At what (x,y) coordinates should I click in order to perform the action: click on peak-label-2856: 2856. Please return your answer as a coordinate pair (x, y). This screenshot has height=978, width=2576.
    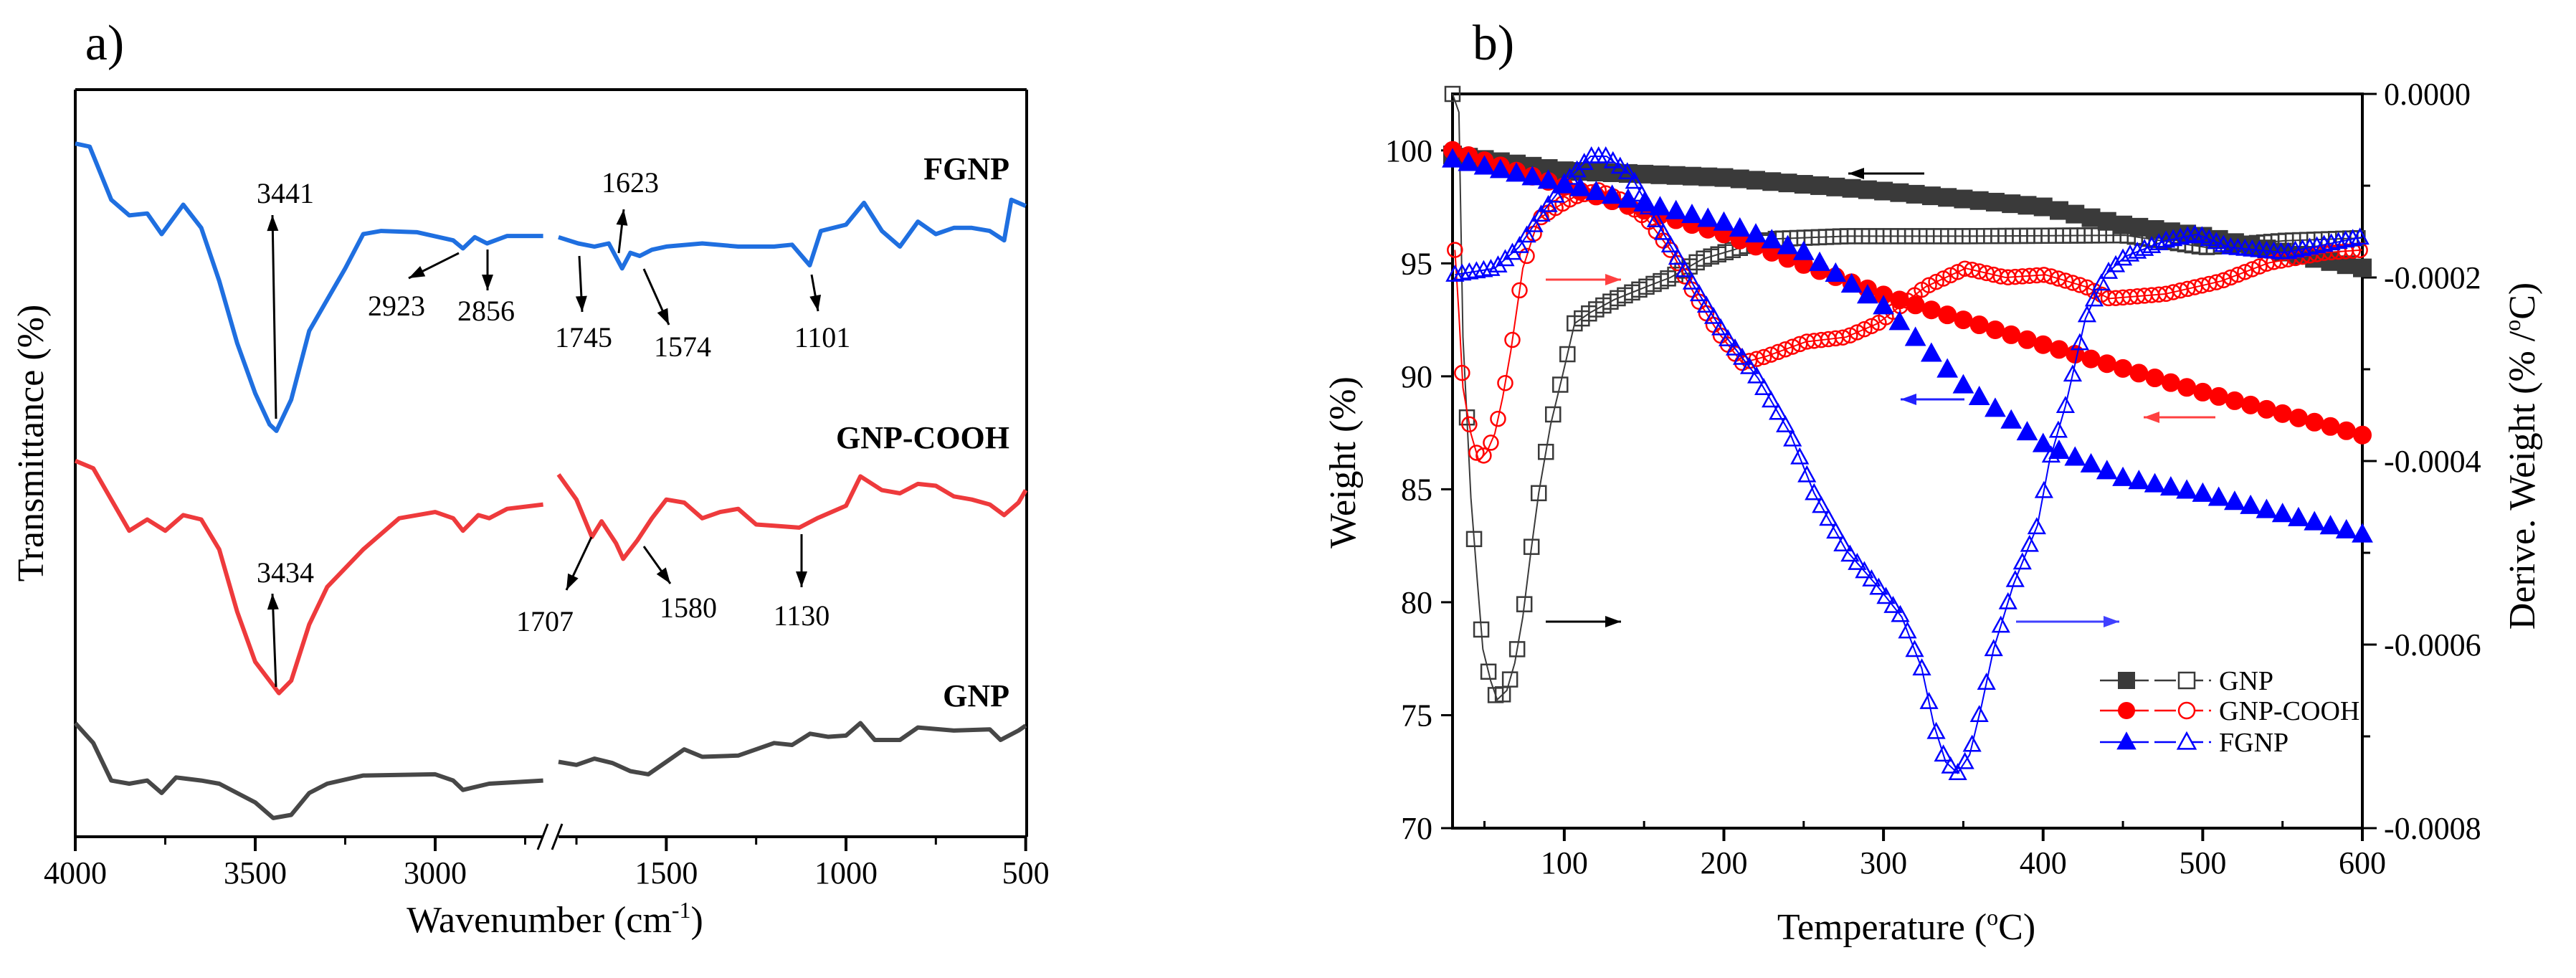
    Looking at the image, I should click on (486, 311).